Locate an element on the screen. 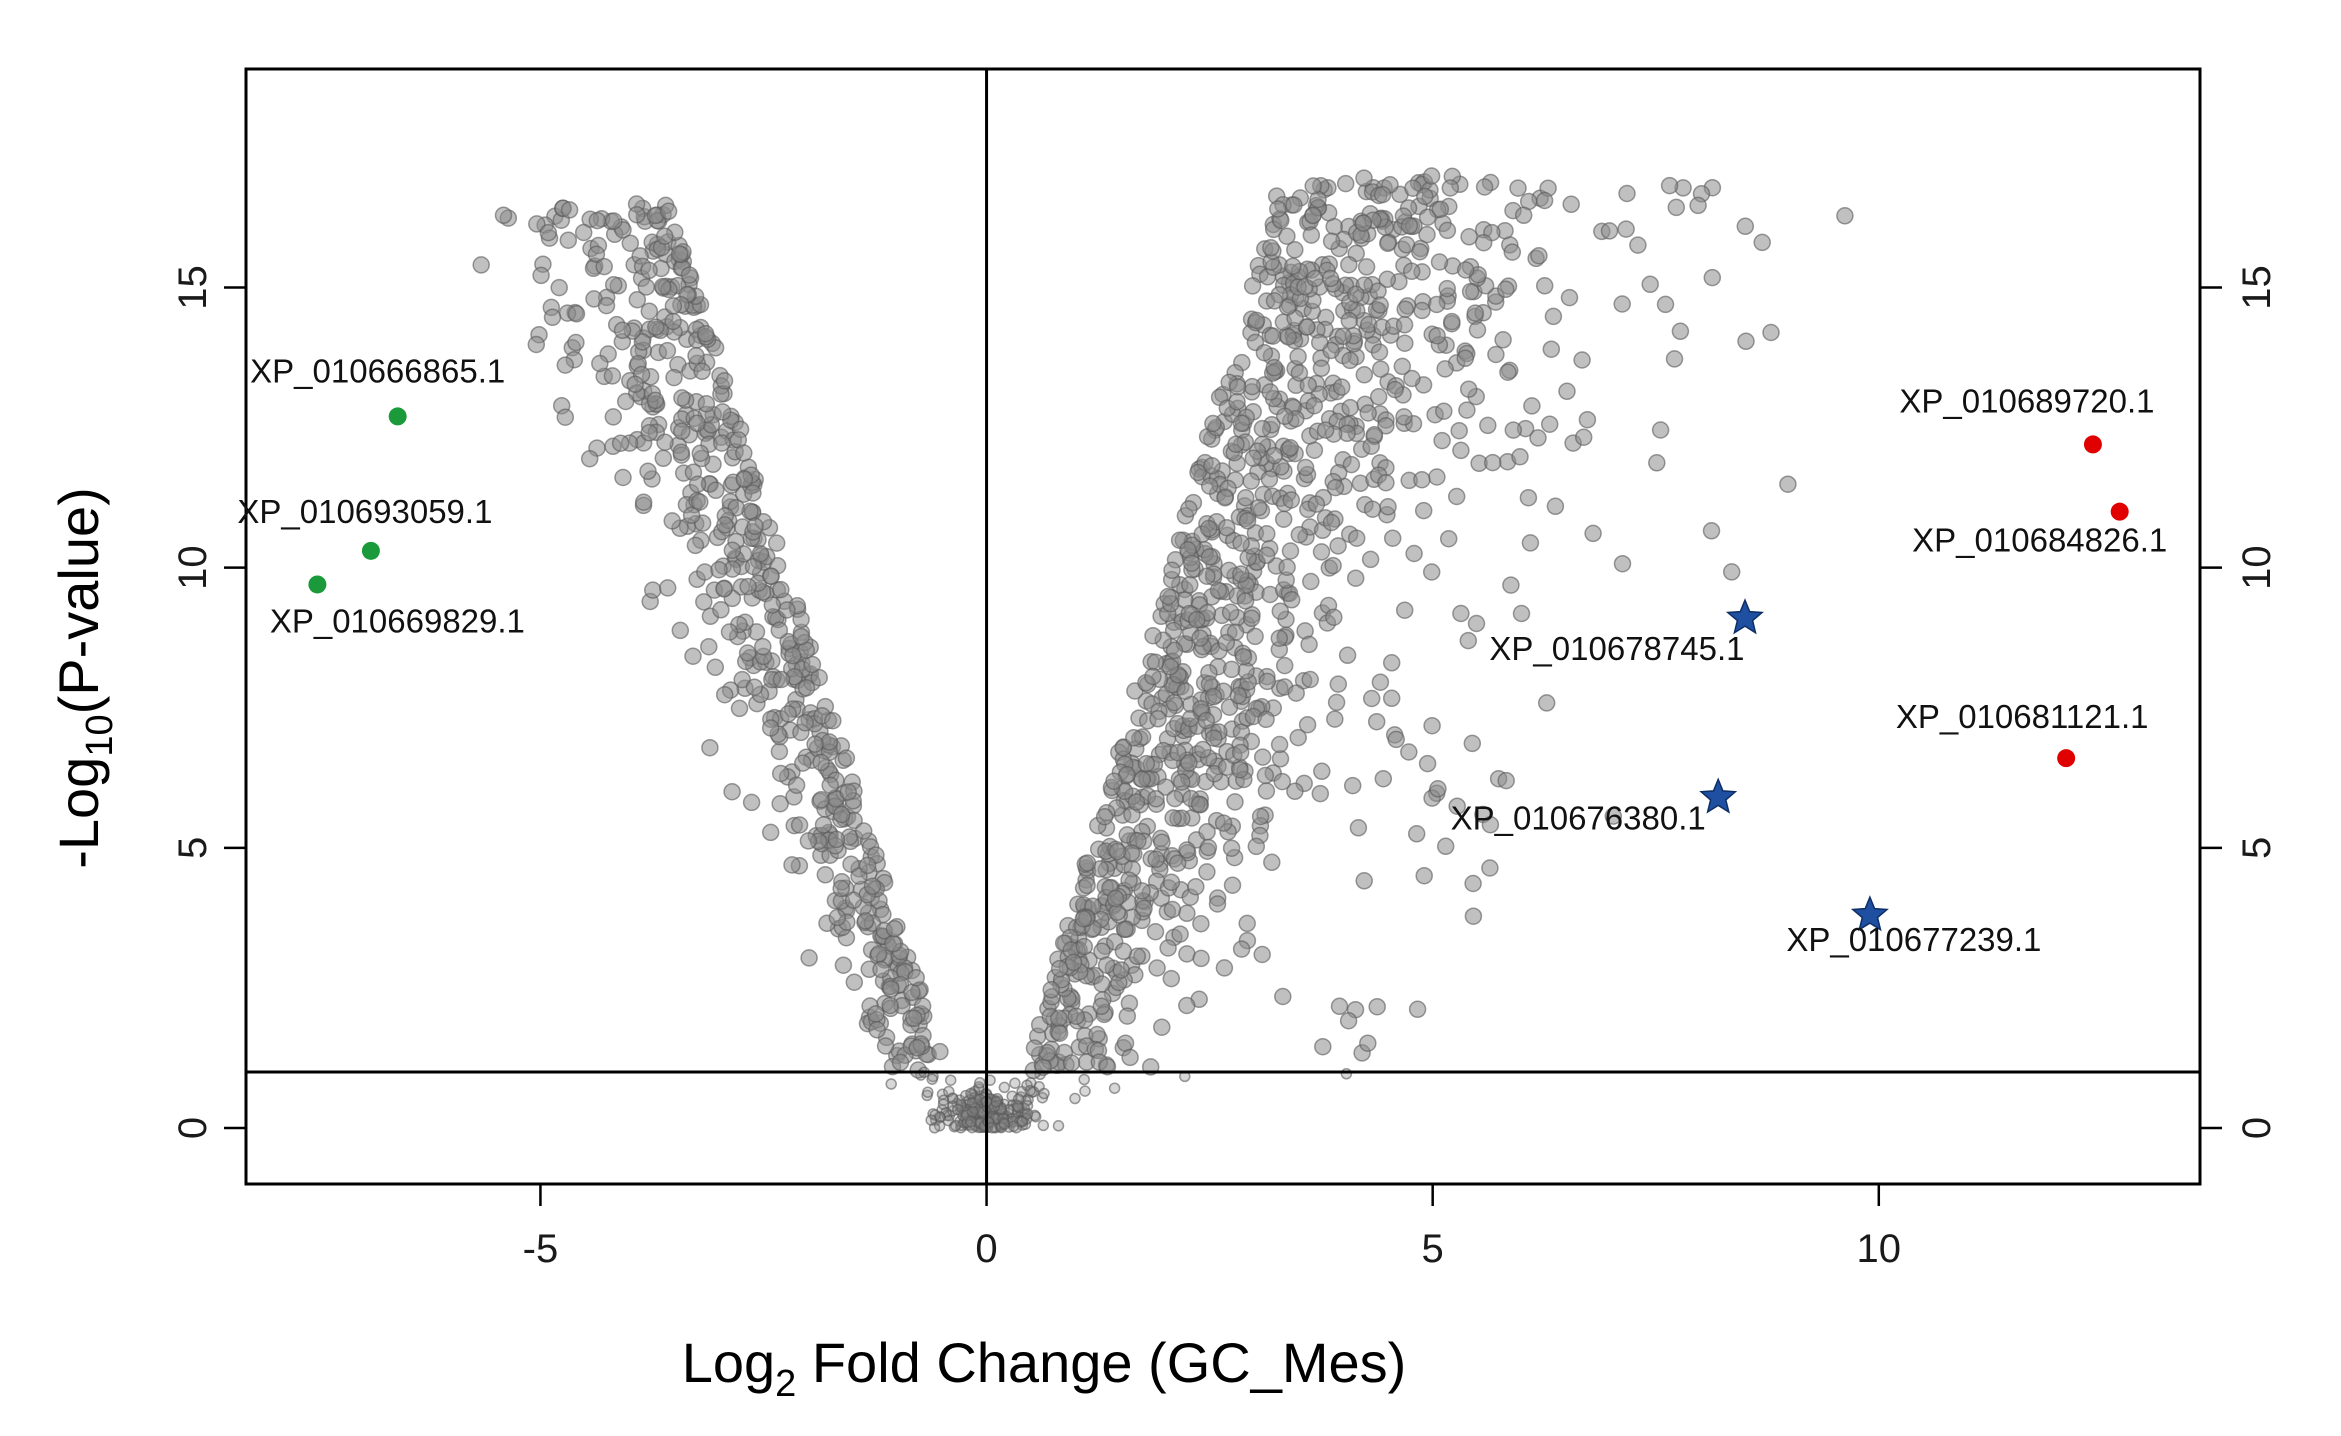 The image size is (2341, 1436). x-tick-label: -5 is located at coordinates (541, 1249).